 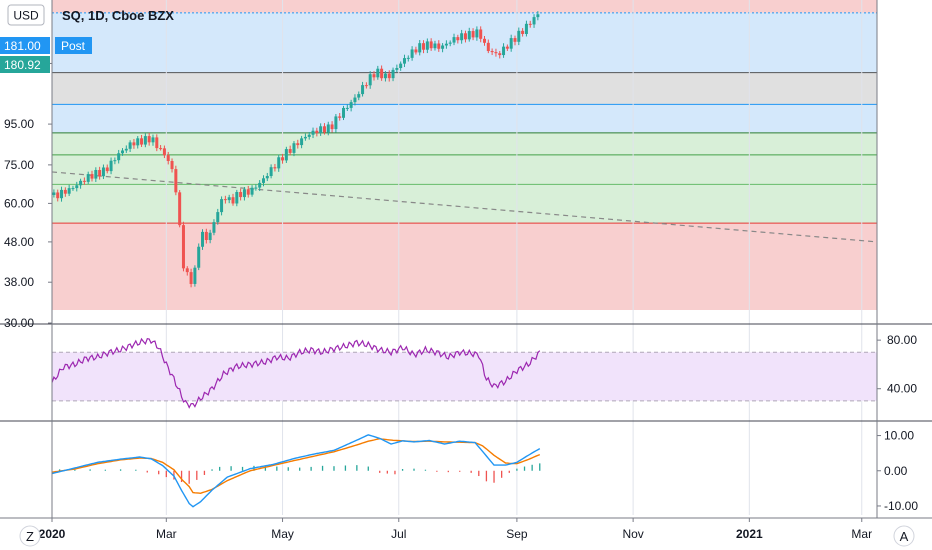 I want to click on signal-line, so click(x=296, y=466).